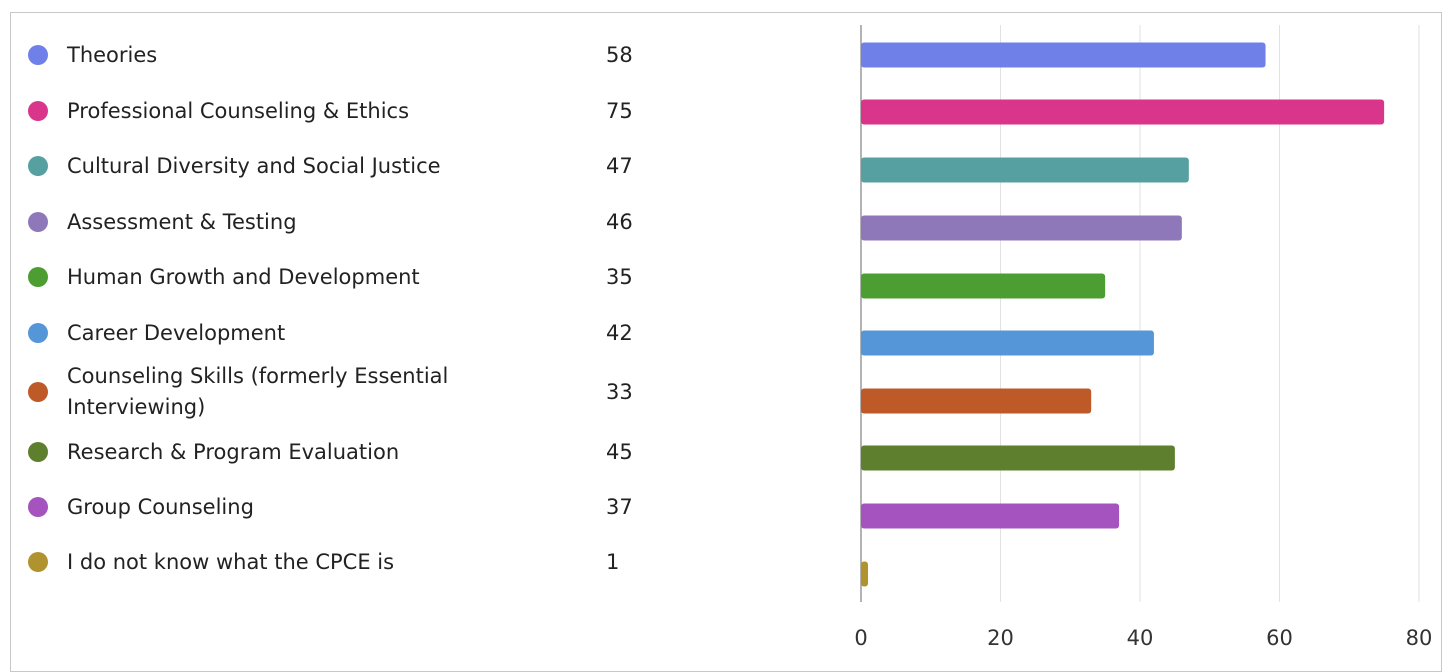 The width and height of the screenshot is (1454, 672). Describe the element at coordinates (613, 561) in the screenshot. I see `legend-value: 1` at that location.